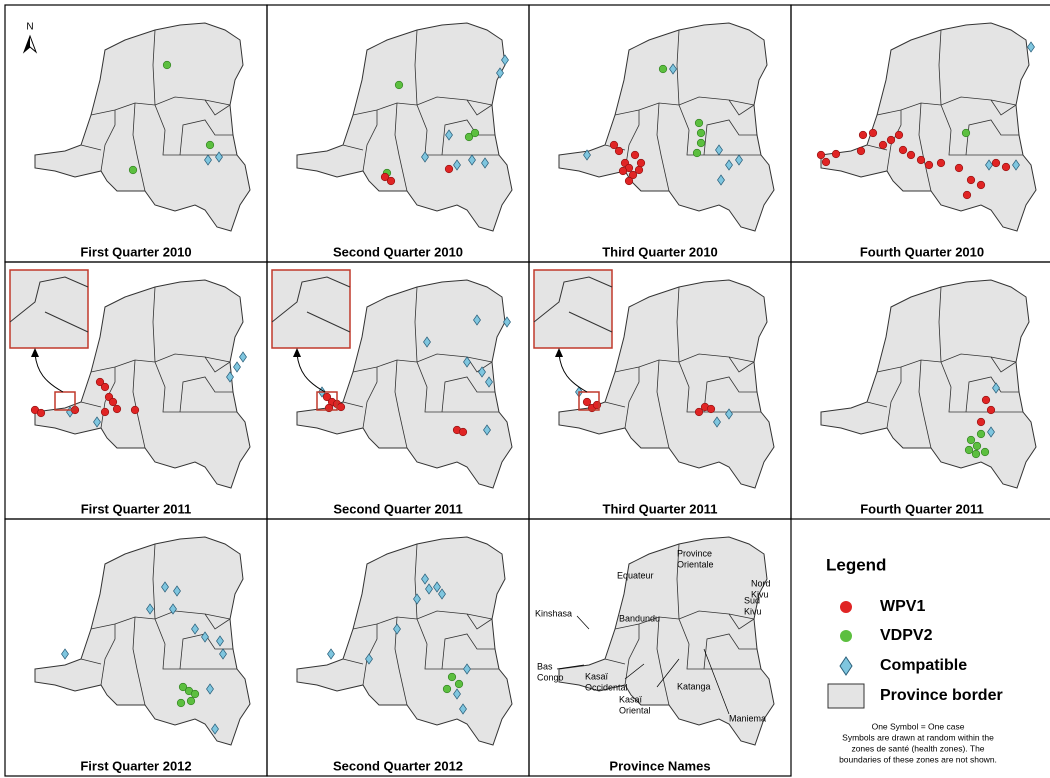 The image size is (1050, 778). What do you see at coordinates (926, 140) in the screenshot?
I see `map-panel: Fourth Quarter 2010` at bounding box center [926, 140].